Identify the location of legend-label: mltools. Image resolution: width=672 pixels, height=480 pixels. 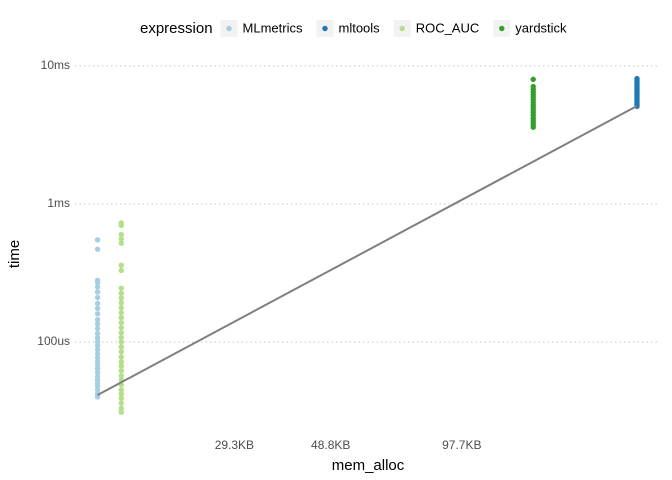
(360, 27).